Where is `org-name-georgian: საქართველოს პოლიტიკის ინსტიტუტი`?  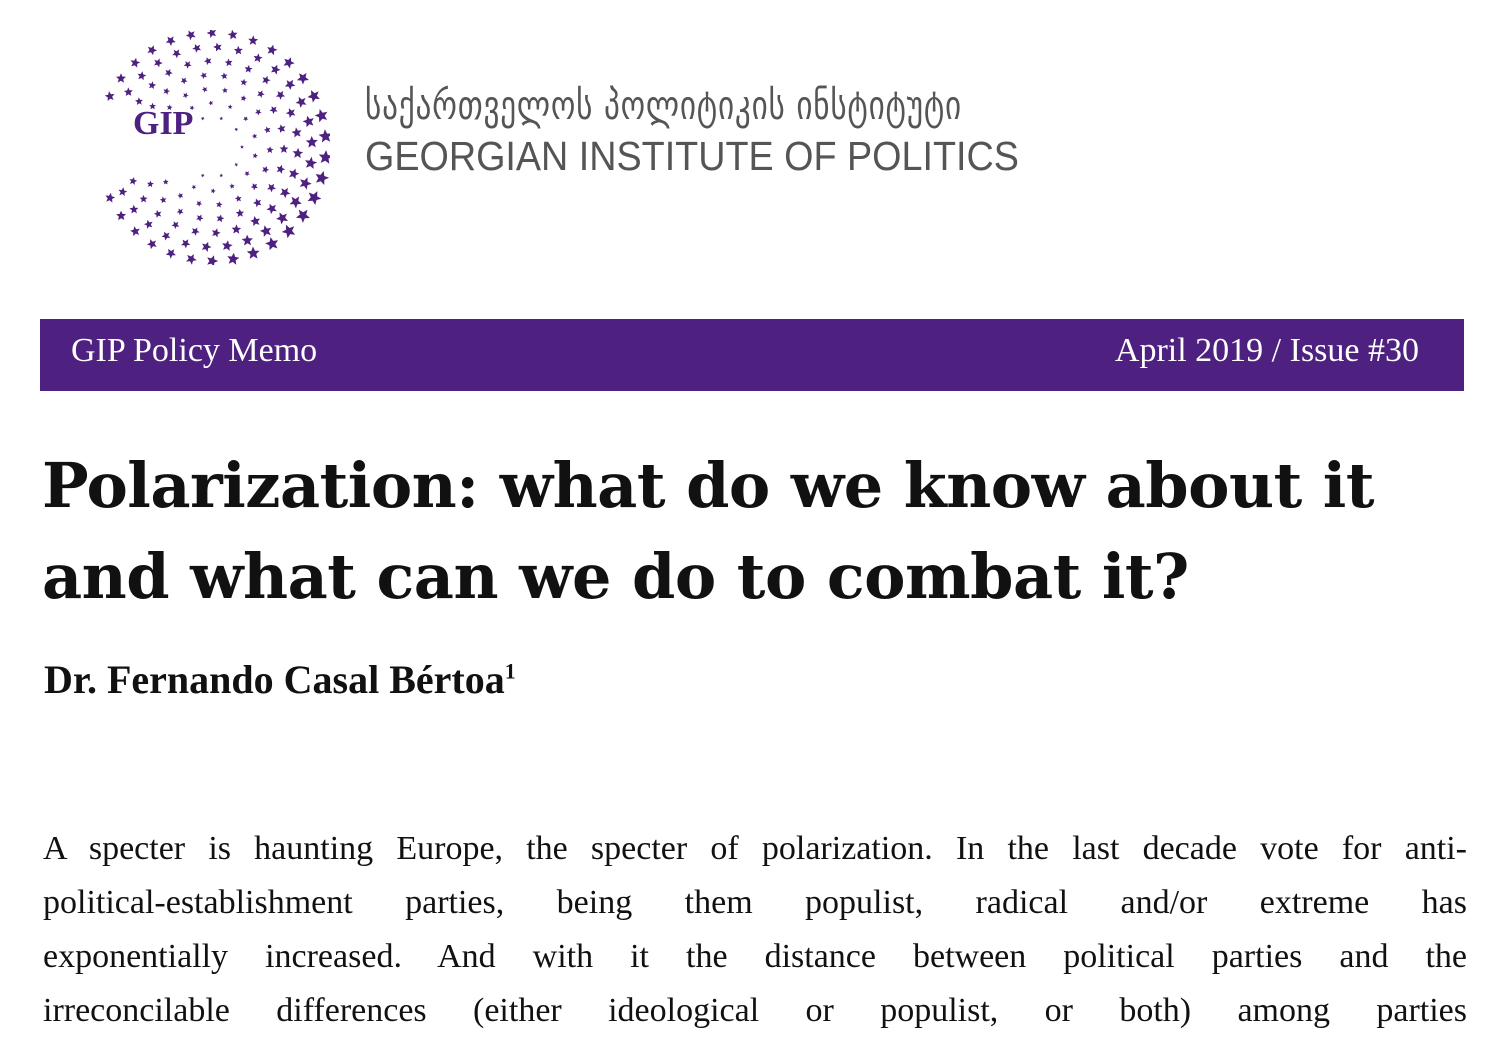 org-name-georgian: საქართველოს პოლიტიკის ინსტიტუტი is located at coordinates (663, 106).